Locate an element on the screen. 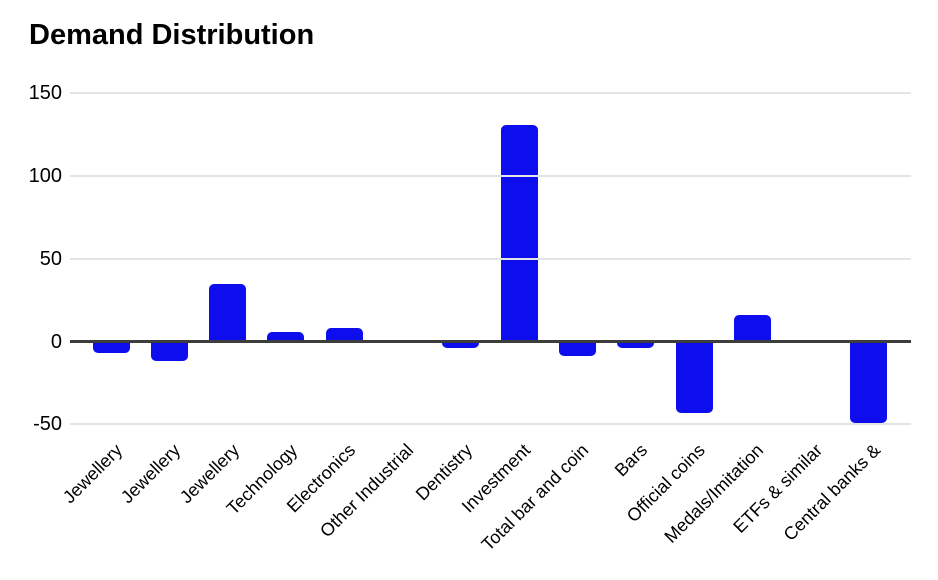  x-axis-line is located at coordinates (490, 341).